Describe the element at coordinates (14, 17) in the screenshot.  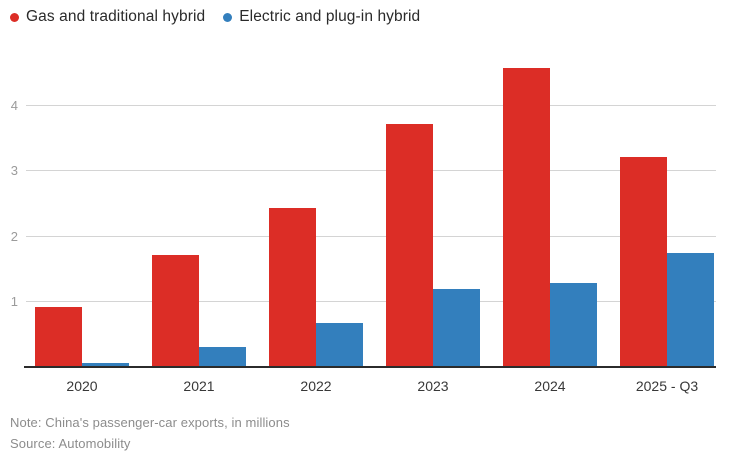
I see `legend-dot-red` at that location.